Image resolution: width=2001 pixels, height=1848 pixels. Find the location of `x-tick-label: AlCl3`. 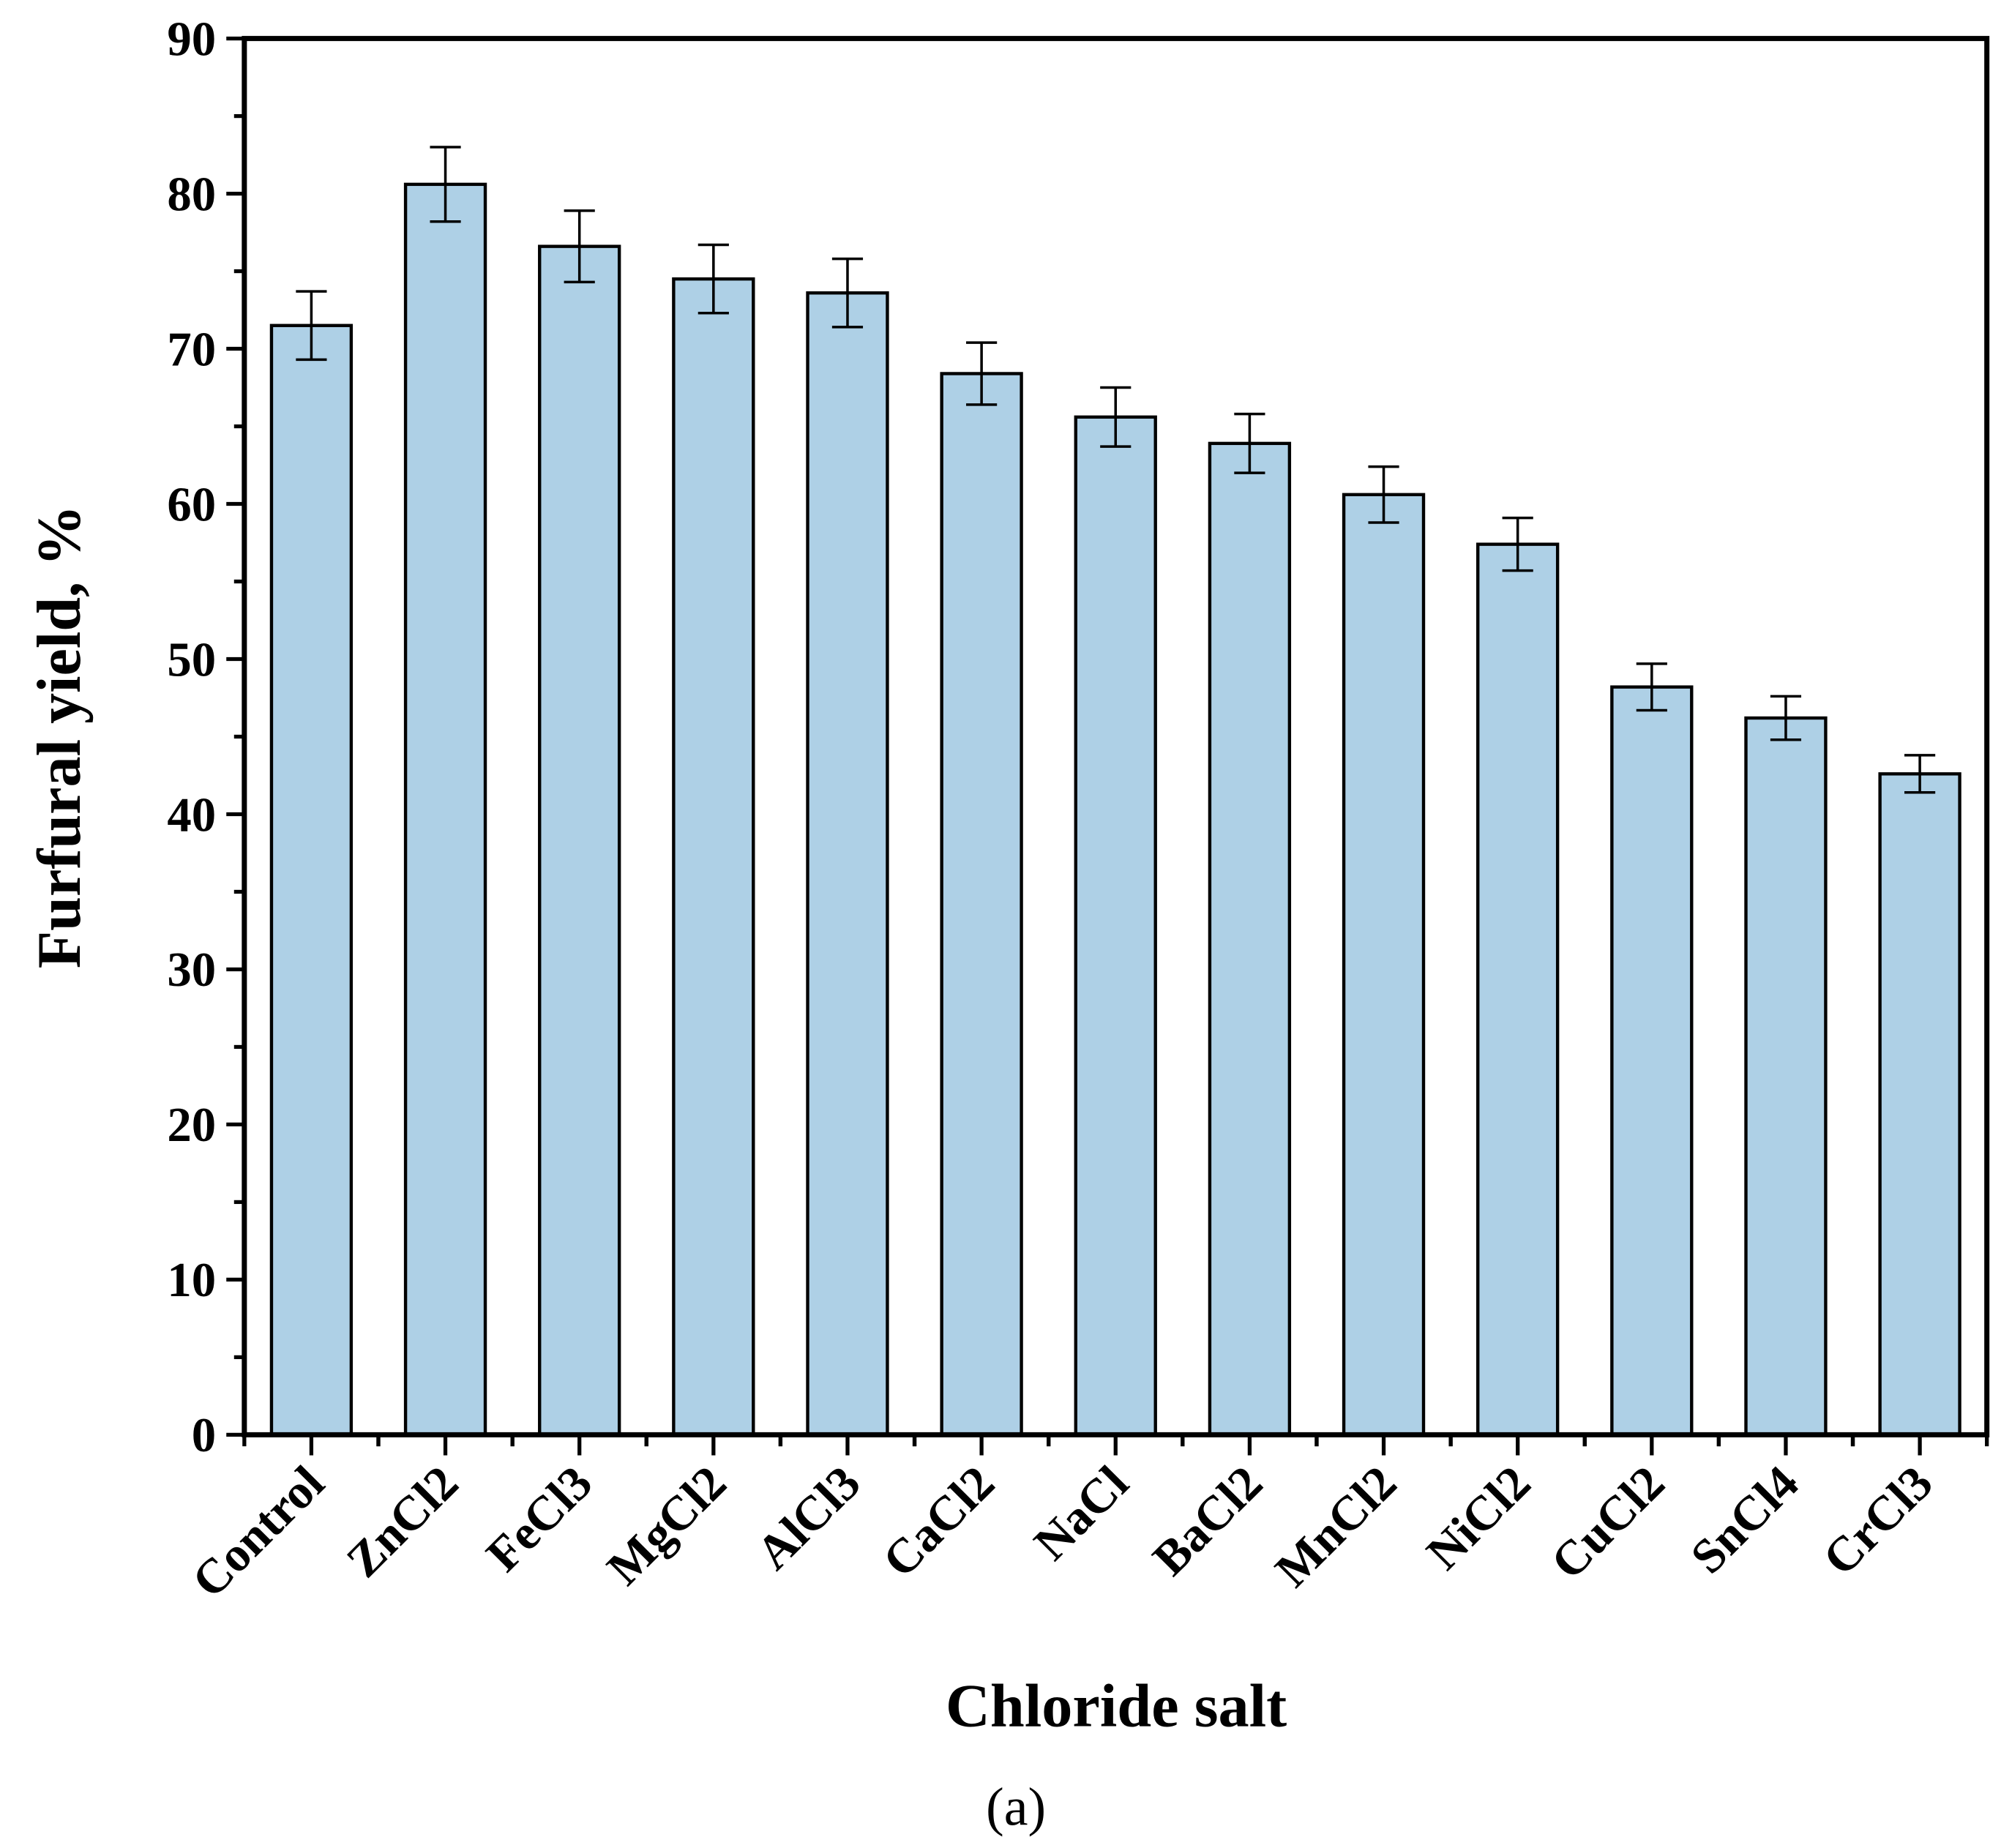

x-tick-label: AlCl3 is located at coordinates (809, 1518).